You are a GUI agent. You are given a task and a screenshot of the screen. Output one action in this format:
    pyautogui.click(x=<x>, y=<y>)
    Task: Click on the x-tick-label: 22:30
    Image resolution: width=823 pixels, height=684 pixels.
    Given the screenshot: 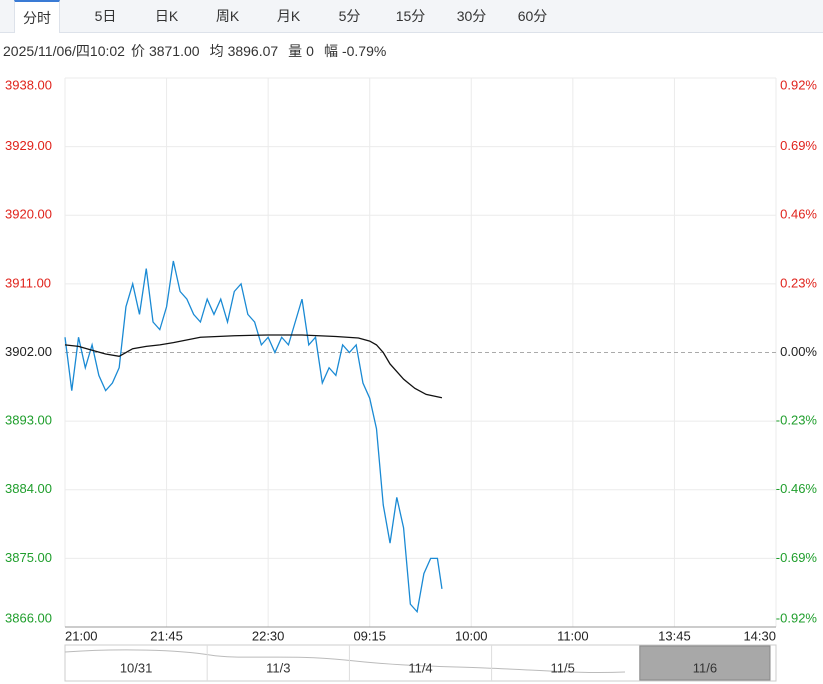 What is the action you would take?
    pyautogui.click(x=268, y=635)
    